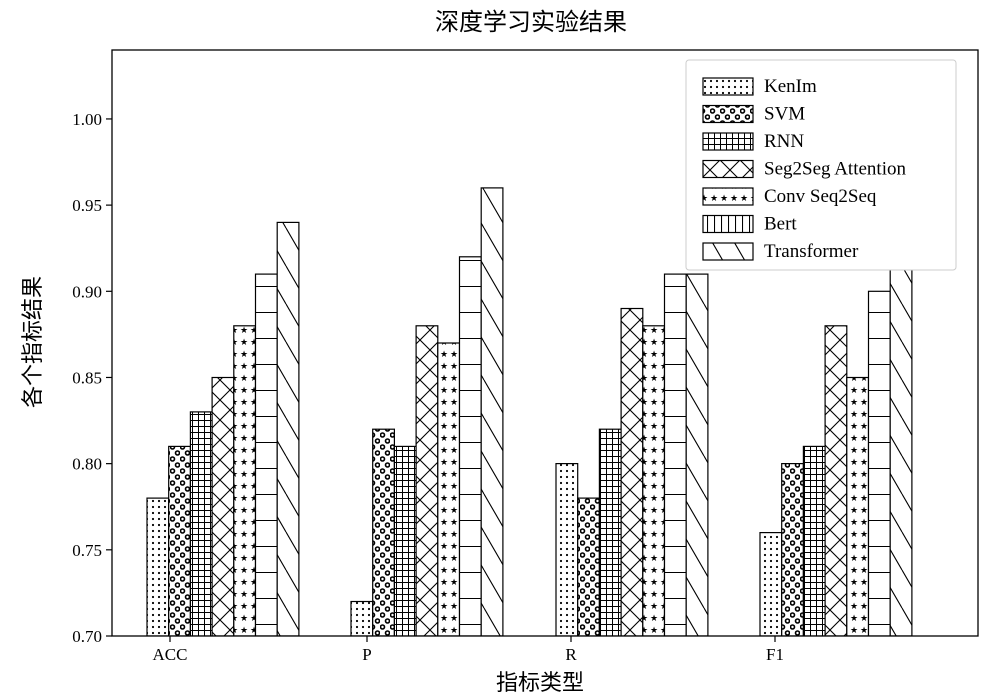  I want to click on bar-seg2seg-attention-f1, so click(836, 480).